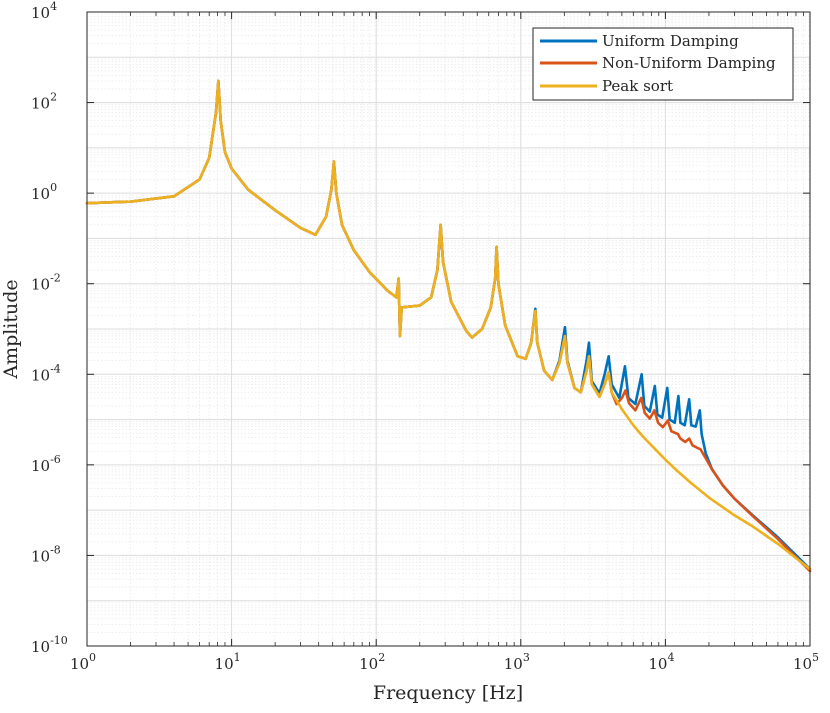  I want to click on x-tick-exponent: 1, so click(237, 657).